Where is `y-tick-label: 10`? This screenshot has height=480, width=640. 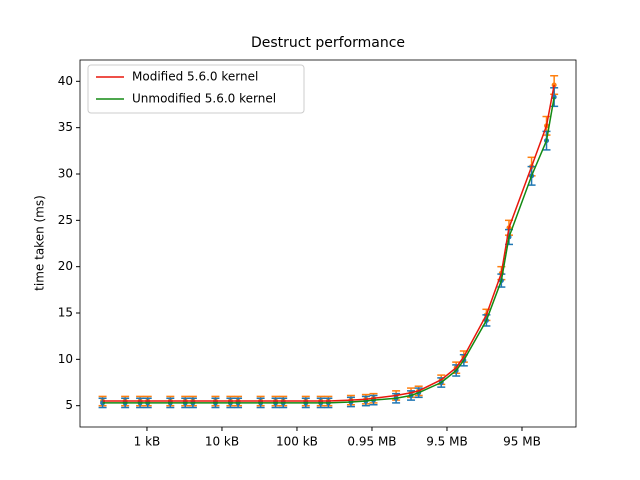
y-tick-label: 10 is located at coordinates (65, 359).